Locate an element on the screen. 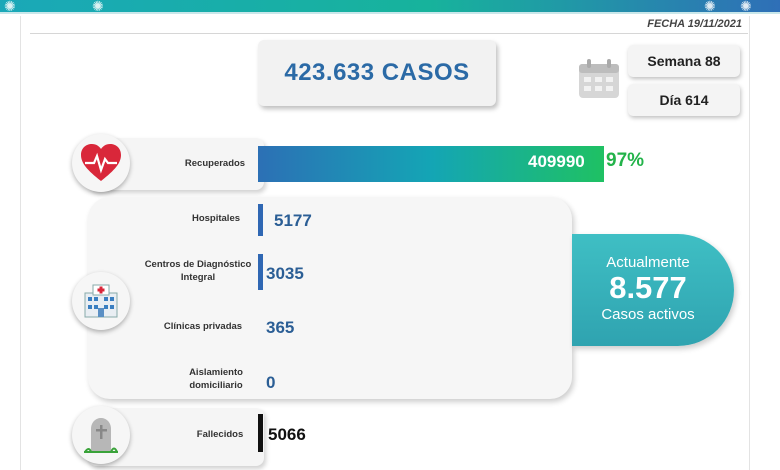 The height and width of the screenshot is (470, 780). deaths-icon-circle is located at coordinates (101, 435).